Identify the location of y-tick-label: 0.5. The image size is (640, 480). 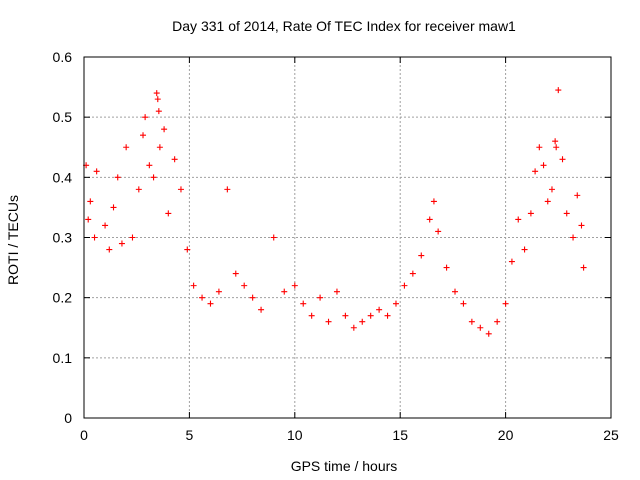
(63, 117).